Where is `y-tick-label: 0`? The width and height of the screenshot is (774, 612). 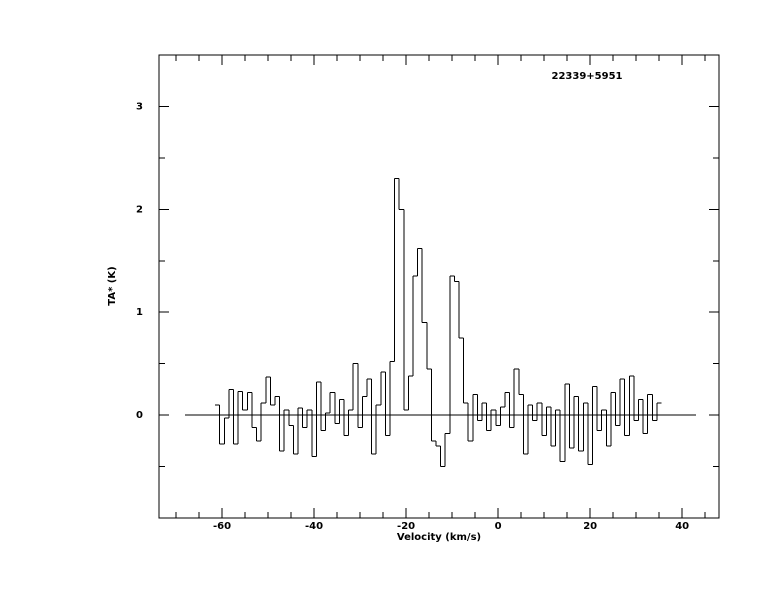
y-tick-label: 0 is located at coordinates (139, 415).